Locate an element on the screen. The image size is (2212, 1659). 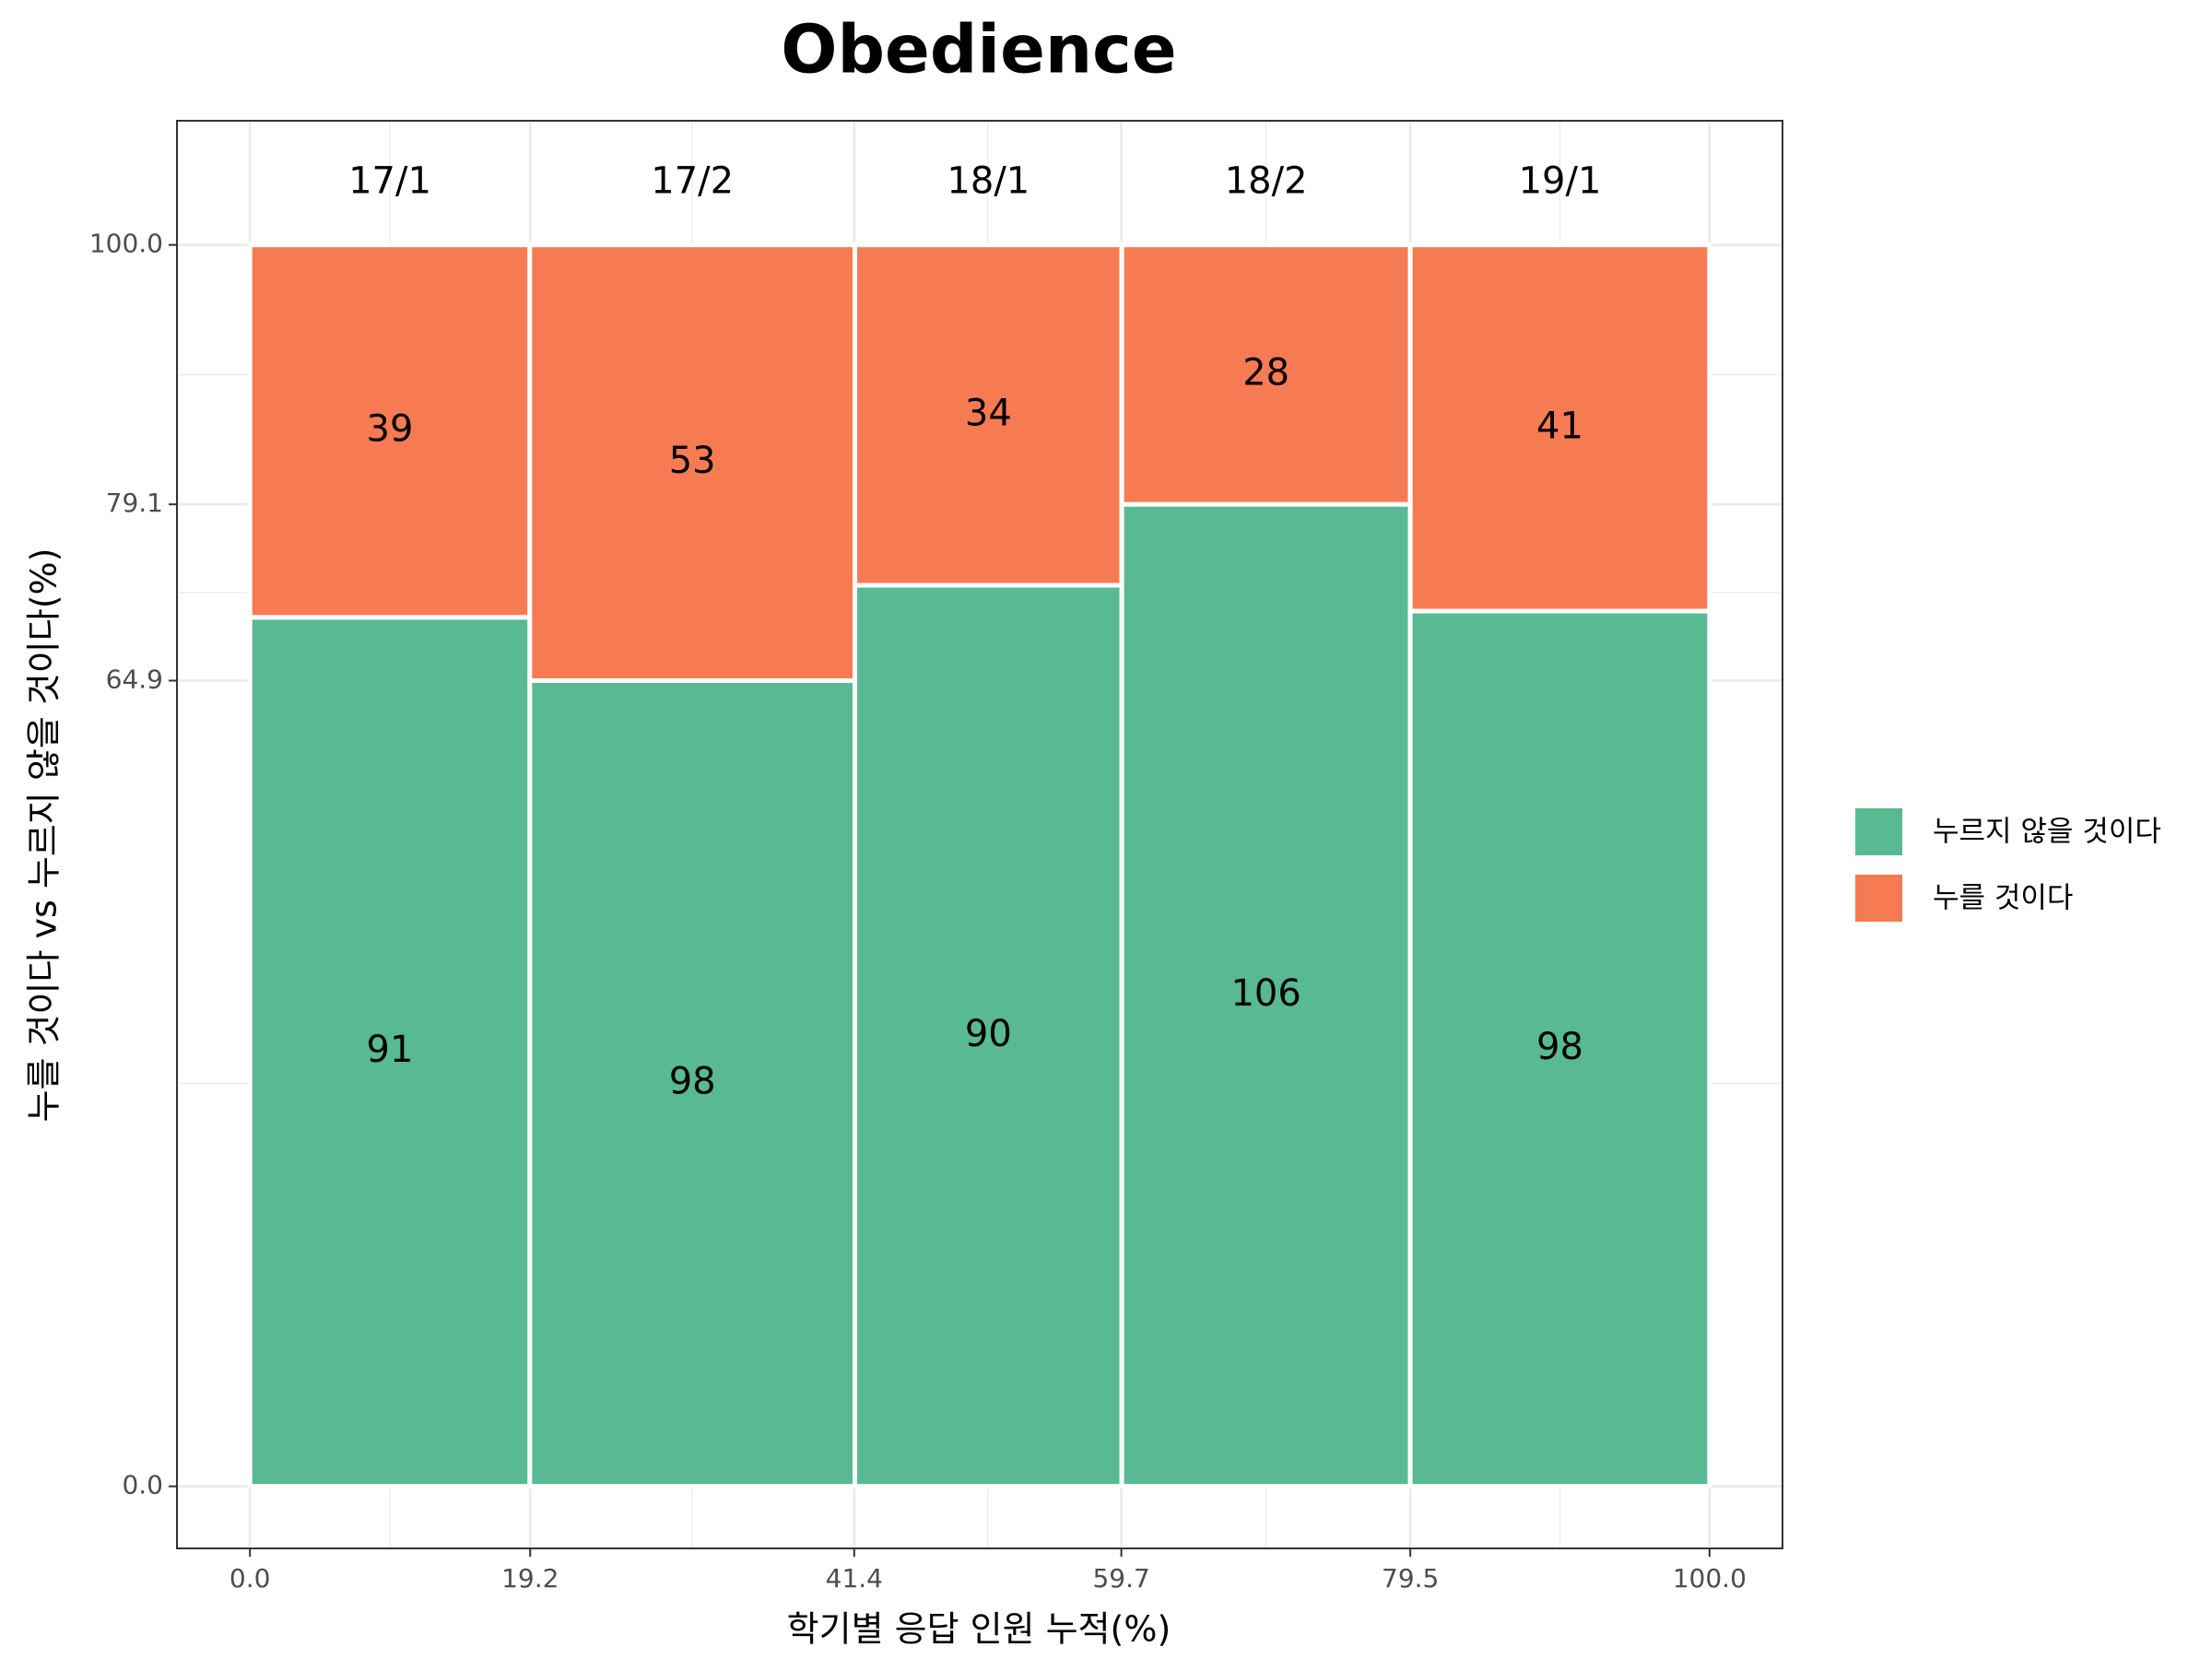
data-label: 91 is located at coordinates (390, 1050).